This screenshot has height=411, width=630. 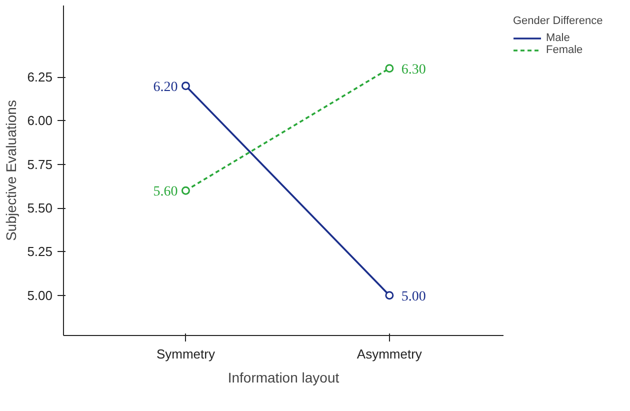 I want to click on y-tick-label: 5.50, so click(x=40, y=208).